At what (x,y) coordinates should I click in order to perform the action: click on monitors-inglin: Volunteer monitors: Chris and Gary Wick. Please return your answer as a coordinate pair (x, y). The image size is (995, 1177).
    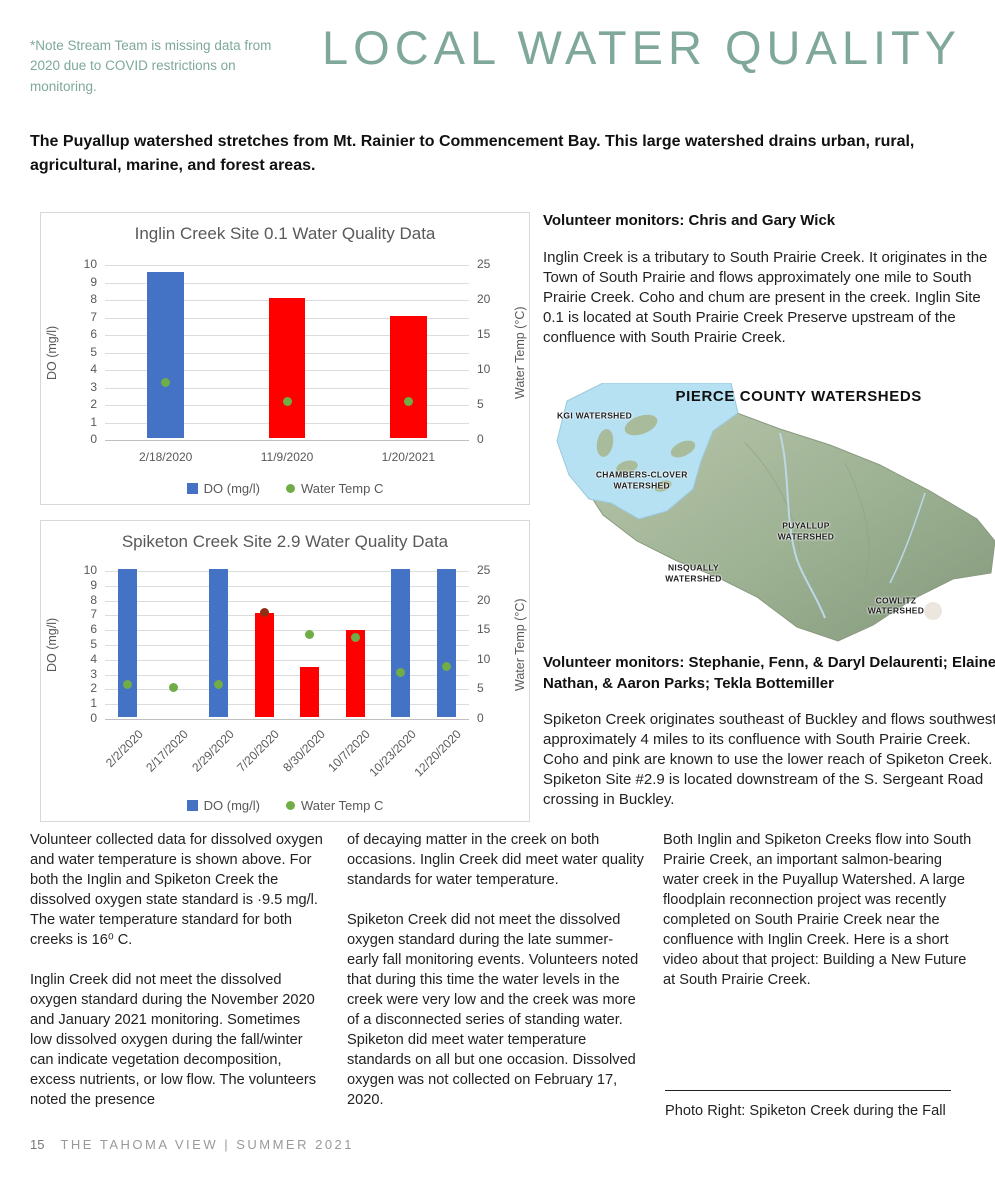
    Looking at the image, I should click on (689, 220).